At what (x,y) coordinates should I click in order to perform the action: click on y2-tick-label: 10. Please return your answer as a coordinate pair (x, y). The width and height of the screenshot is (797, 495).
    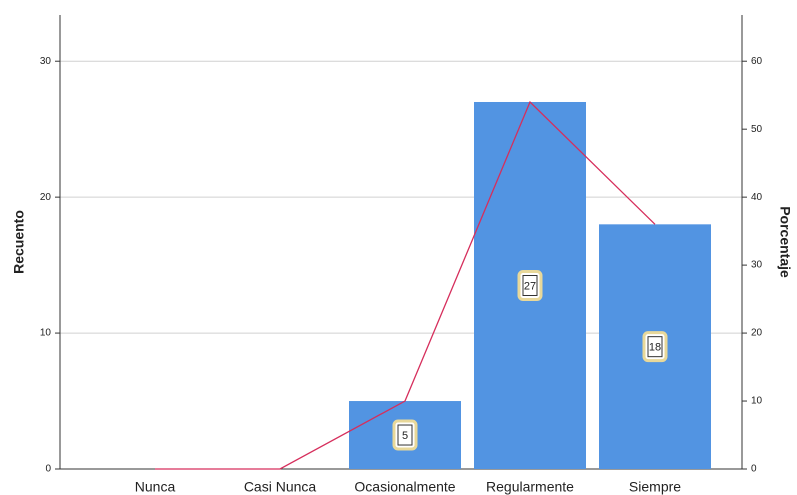
    Looking at the image, I should click on (757, 401).